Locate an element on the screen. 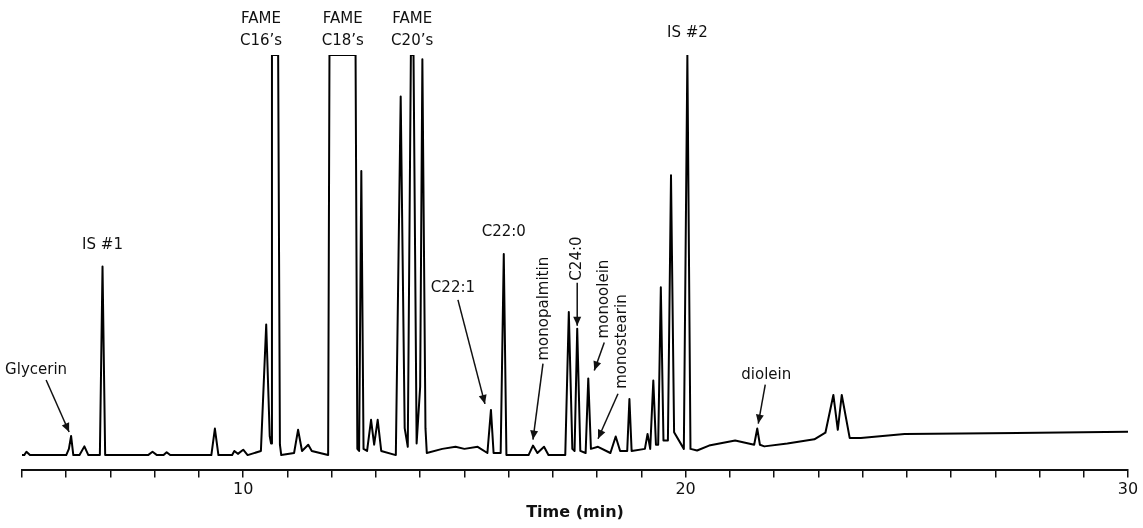  x-tick-label: 30 is located at coordinates (1128, 489).